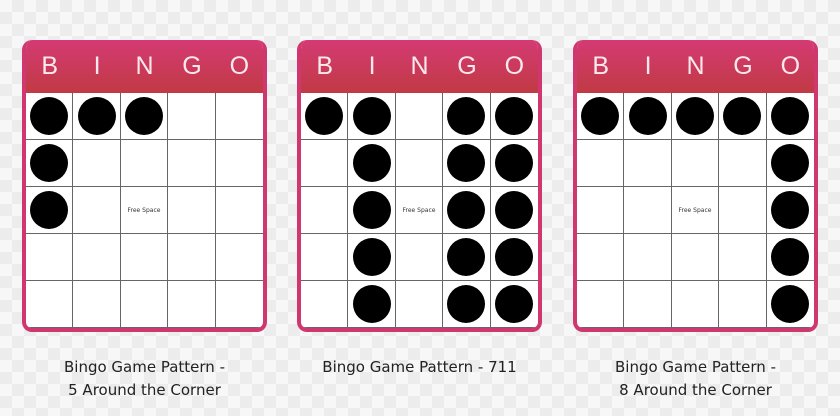  Describe the element at coordinates (695, 390) in the screenshot. I see `pattern-title-line: 8 Around the Corner` at that location.